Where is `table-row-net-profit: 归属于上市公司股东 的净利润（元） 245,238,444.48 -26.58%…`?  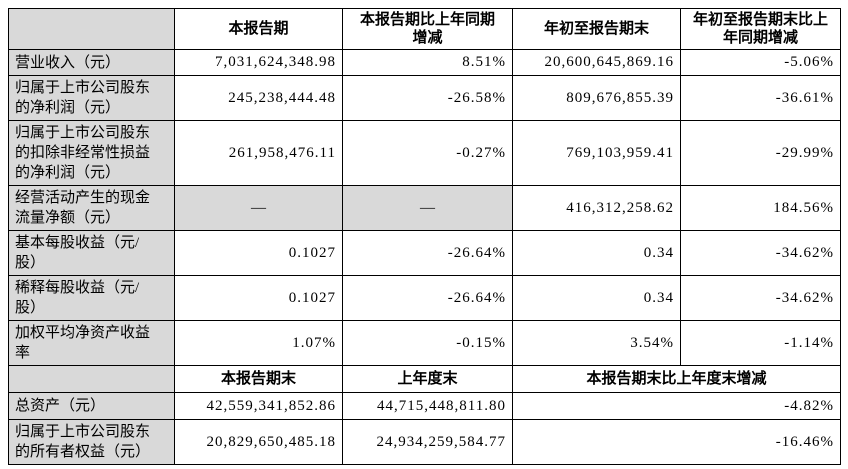
table-row-net-profit: 归属于上市公司股东 的净利润（元） 245,238,444.48 -26.58%… is located at coordinates (424, 98).